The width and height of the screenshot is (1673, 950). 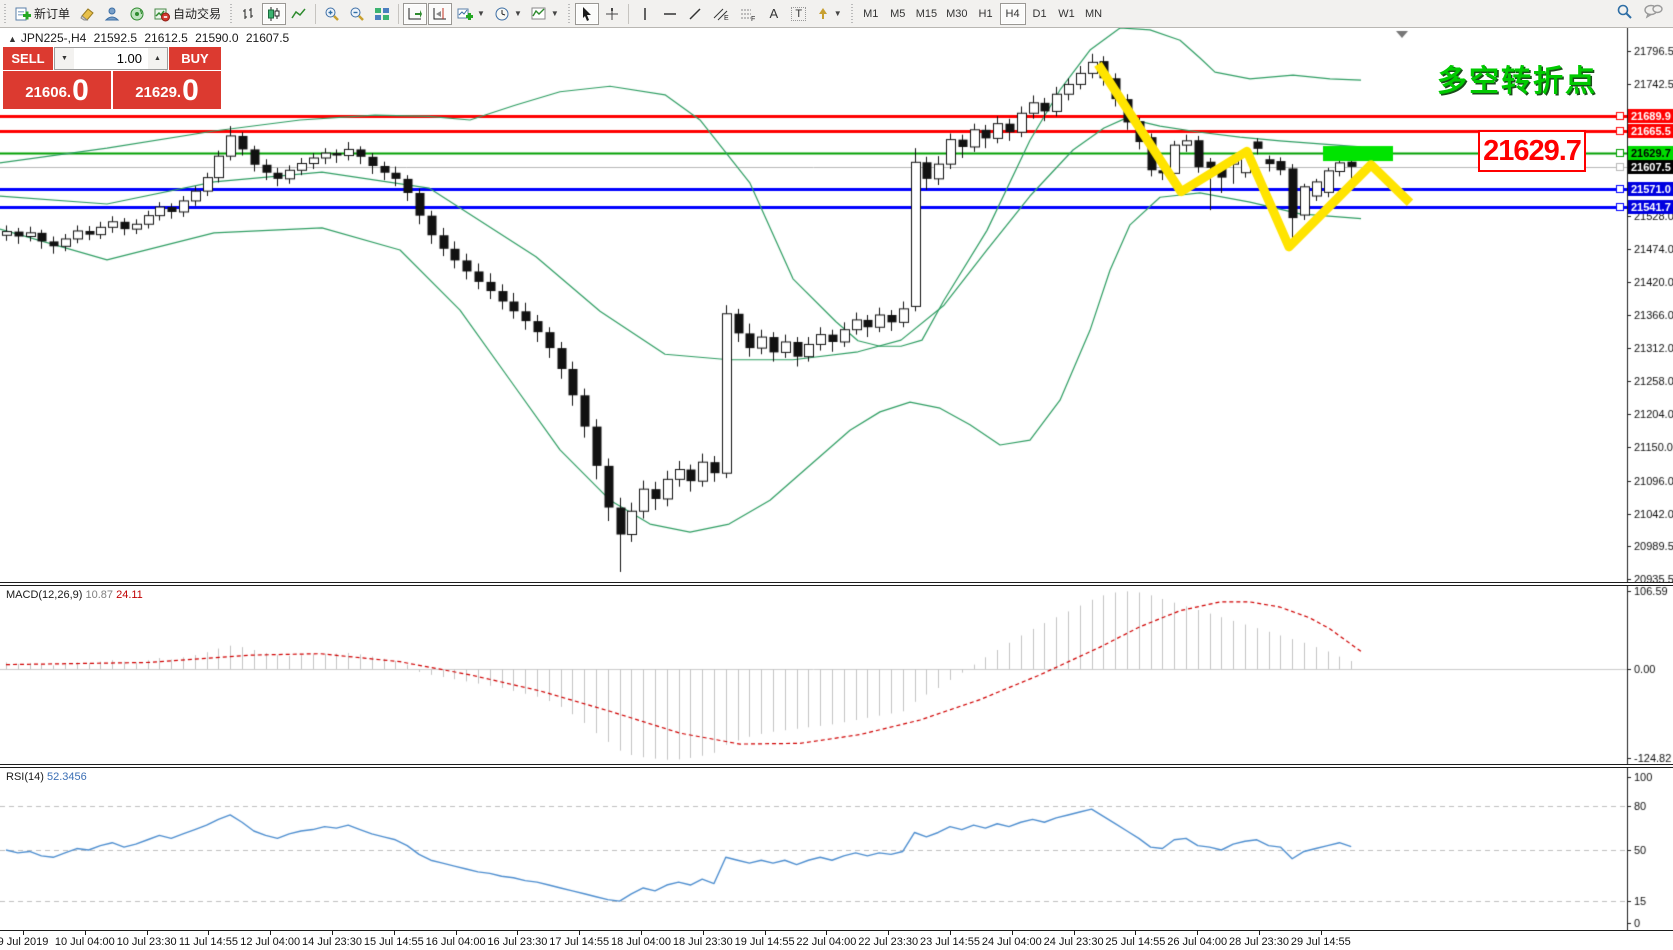 I want to click on text-label-tool: T, so click(x=799, y=14).